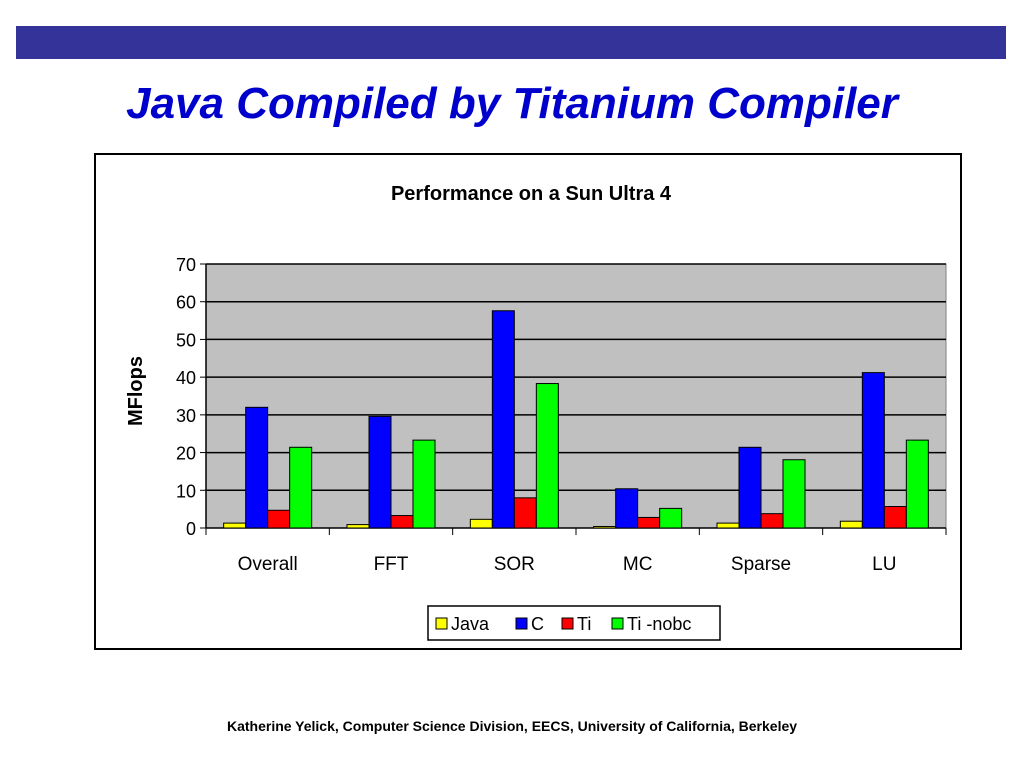 The width and height of the screenshot is (1024, 768). I want to click on legend-label-java: Java, so click(470, 624).